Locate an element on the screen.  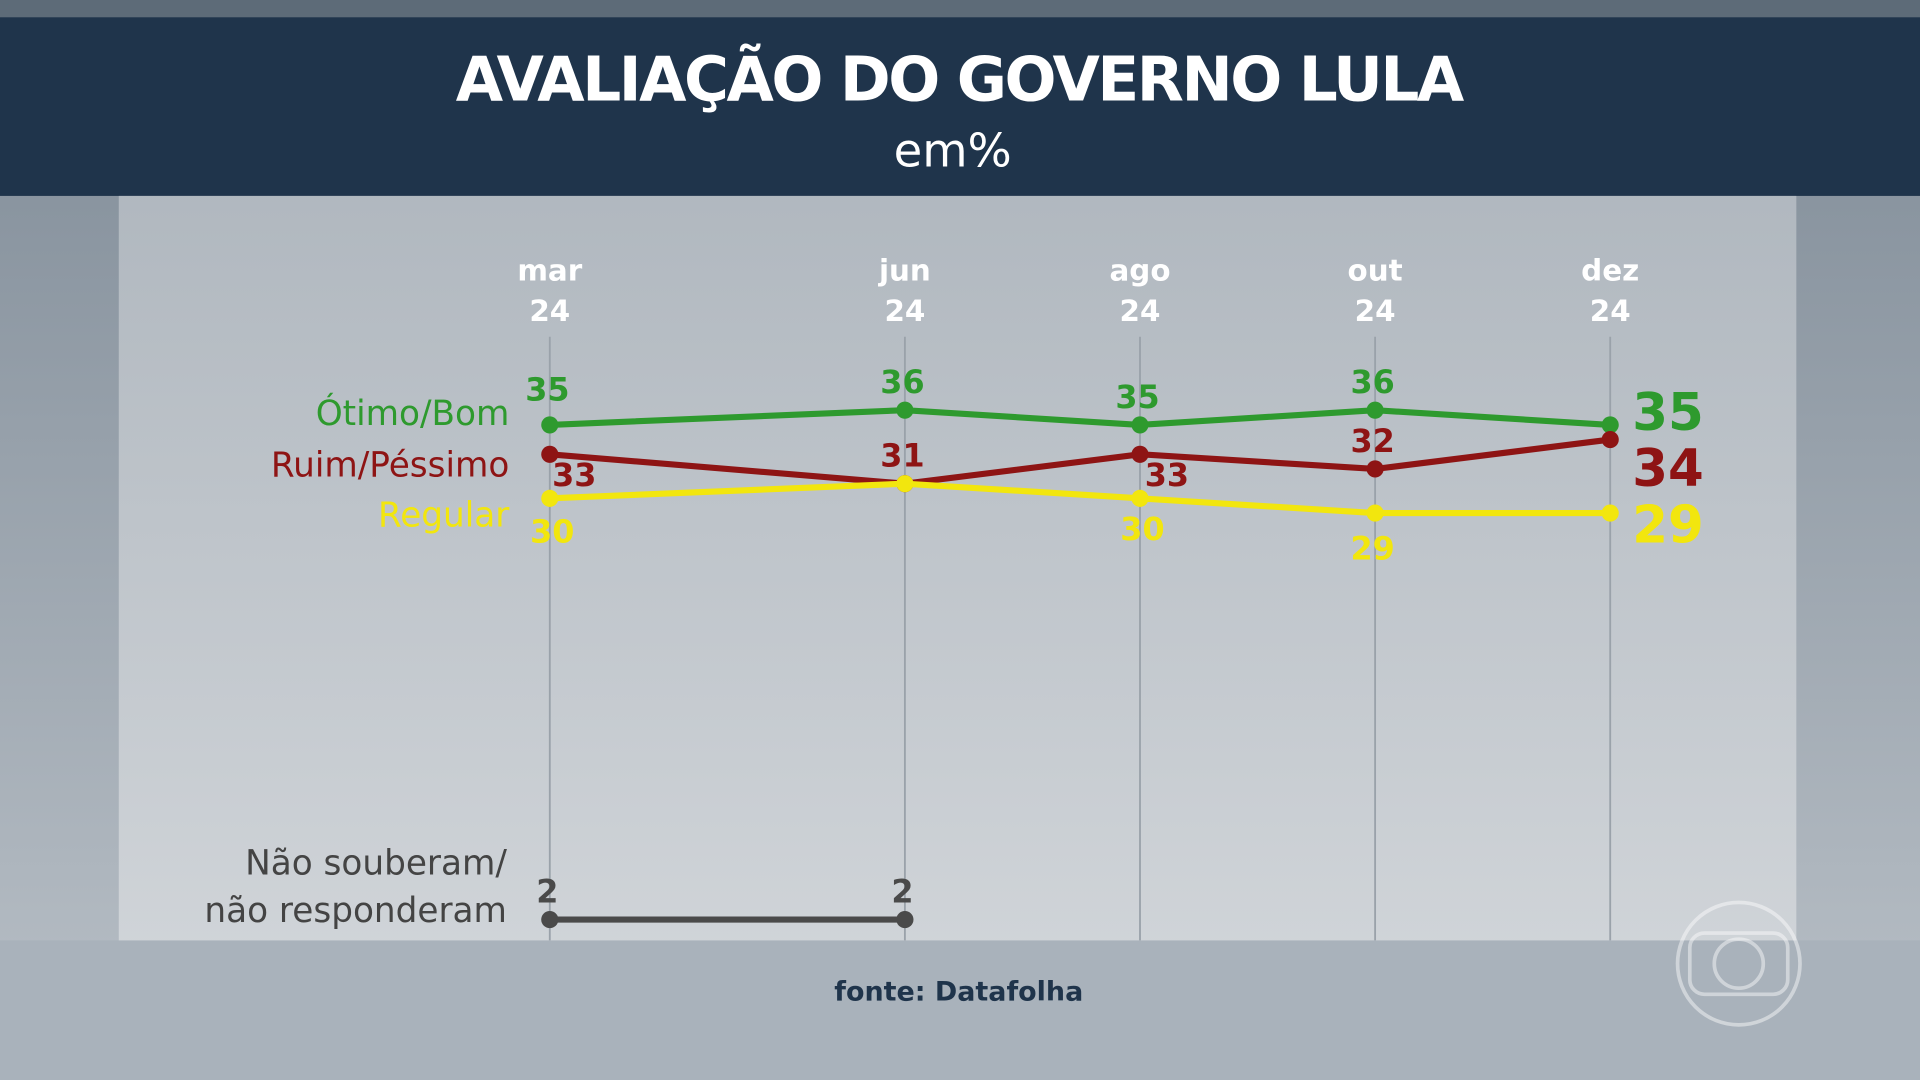
chart-title: AVALIAÇÃO DO GOVERNO LULA is located at coordinates (960, 79).